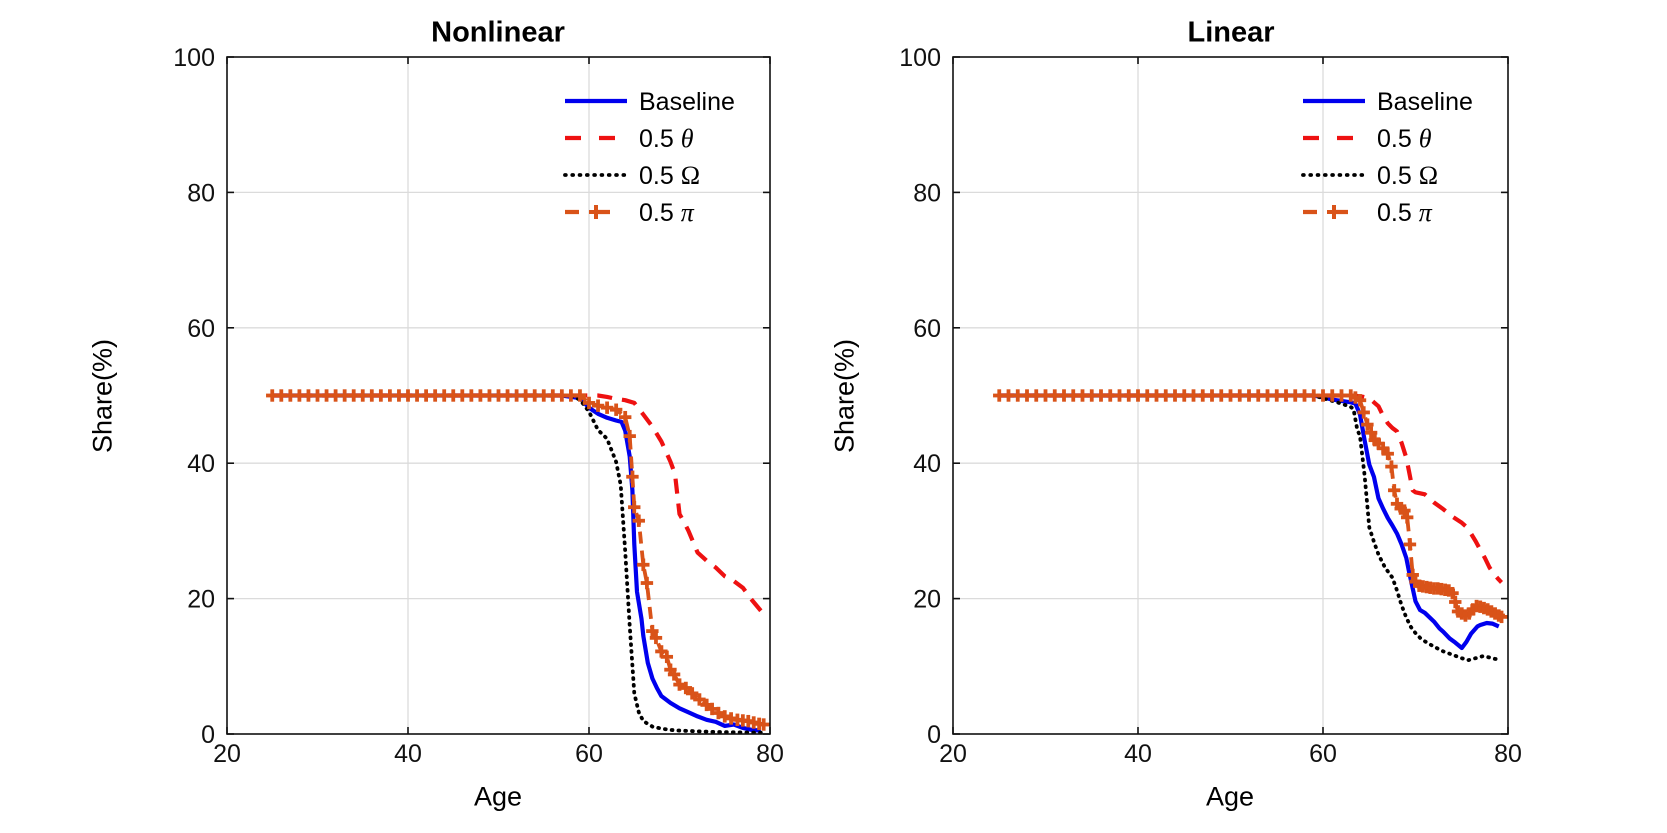 The image size is (1667, 833). What do you see at coordinates (498, 32) in the screenshot?
I see `chart-title-nonlinear: Nonlinear` at bounding box center [498, 32].